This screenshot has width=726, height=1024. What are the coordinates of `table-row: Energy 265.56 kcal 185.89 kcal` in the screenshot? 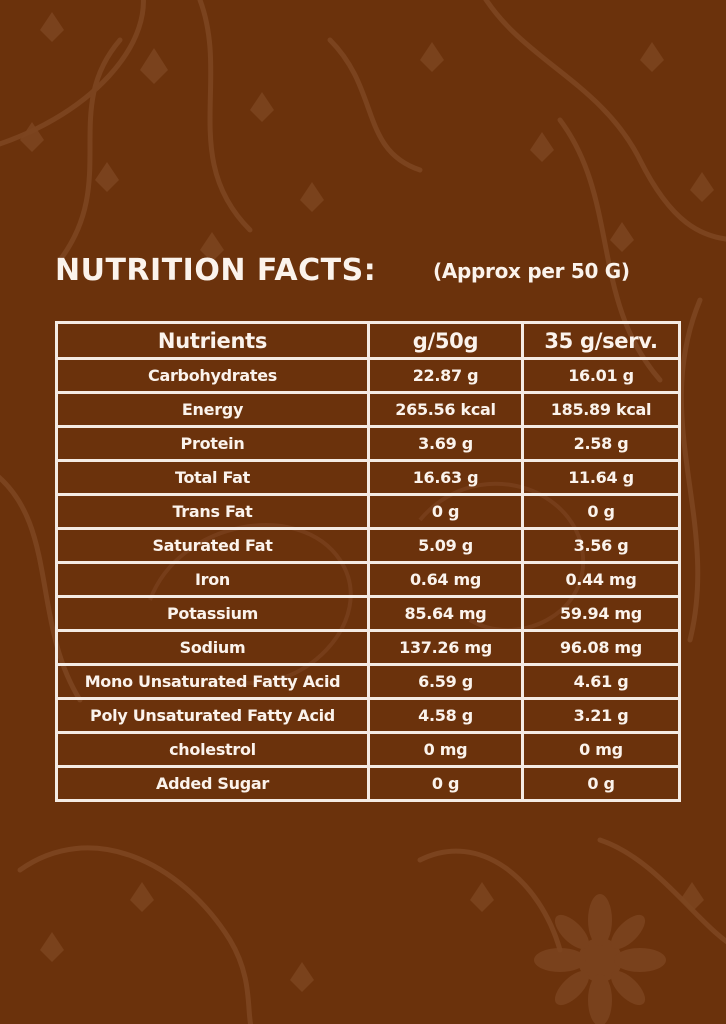 It's located at (368, 409).